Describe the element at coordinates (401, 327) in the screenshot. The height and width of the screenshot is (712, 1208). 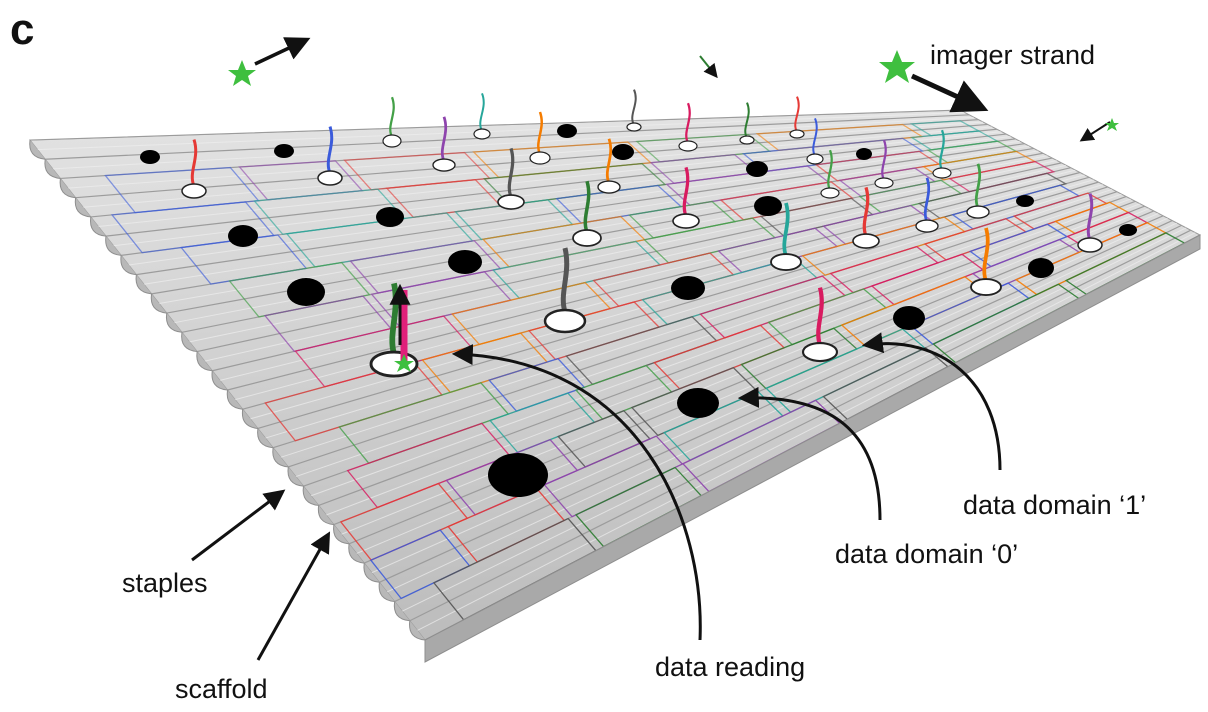
I see `reading-strand` at that location.